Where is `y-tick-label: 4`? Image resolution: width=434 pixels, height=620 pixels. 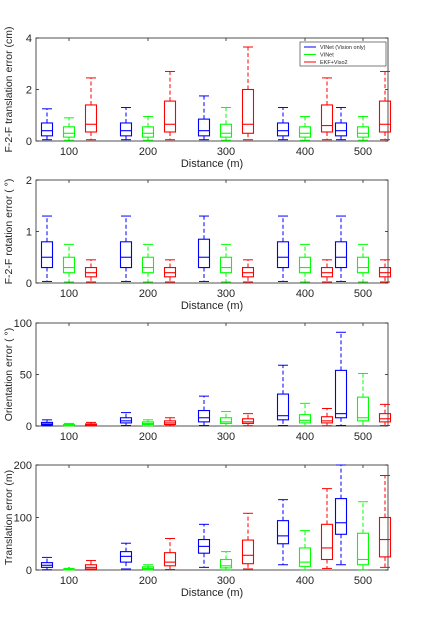 y-tick-label: 4 is located at coordinates (29, 39).